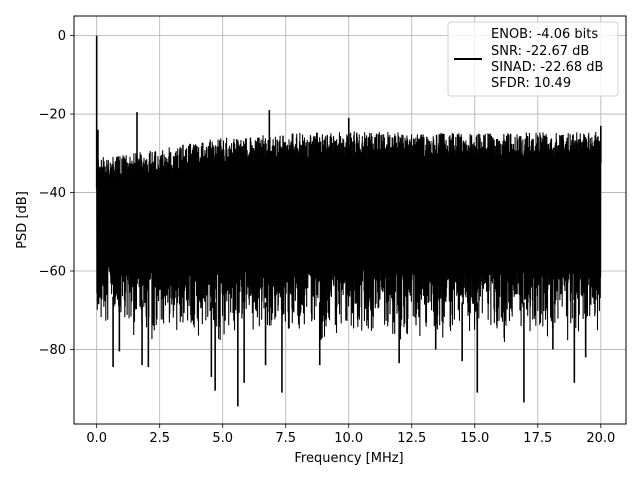 The image size is (640, 480). I want to click on y-tick-label: −40, so click(52, 193).